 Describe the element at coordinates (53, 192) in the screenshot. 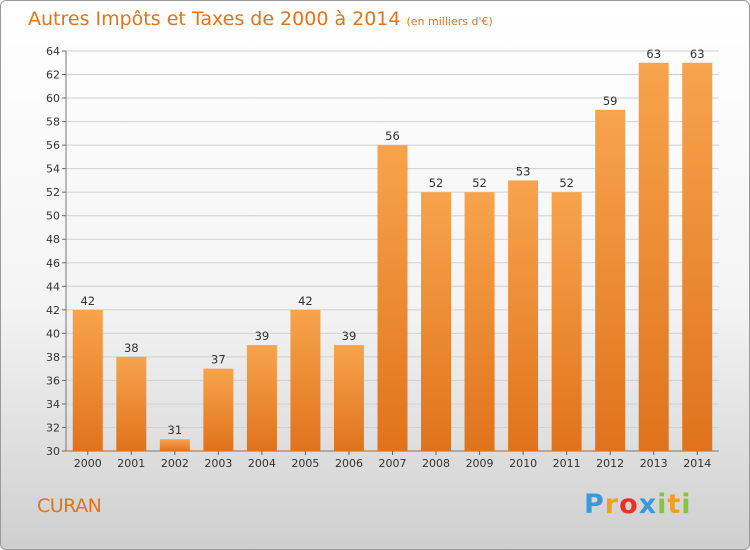

I see `y-tick-label: 52` at that location.